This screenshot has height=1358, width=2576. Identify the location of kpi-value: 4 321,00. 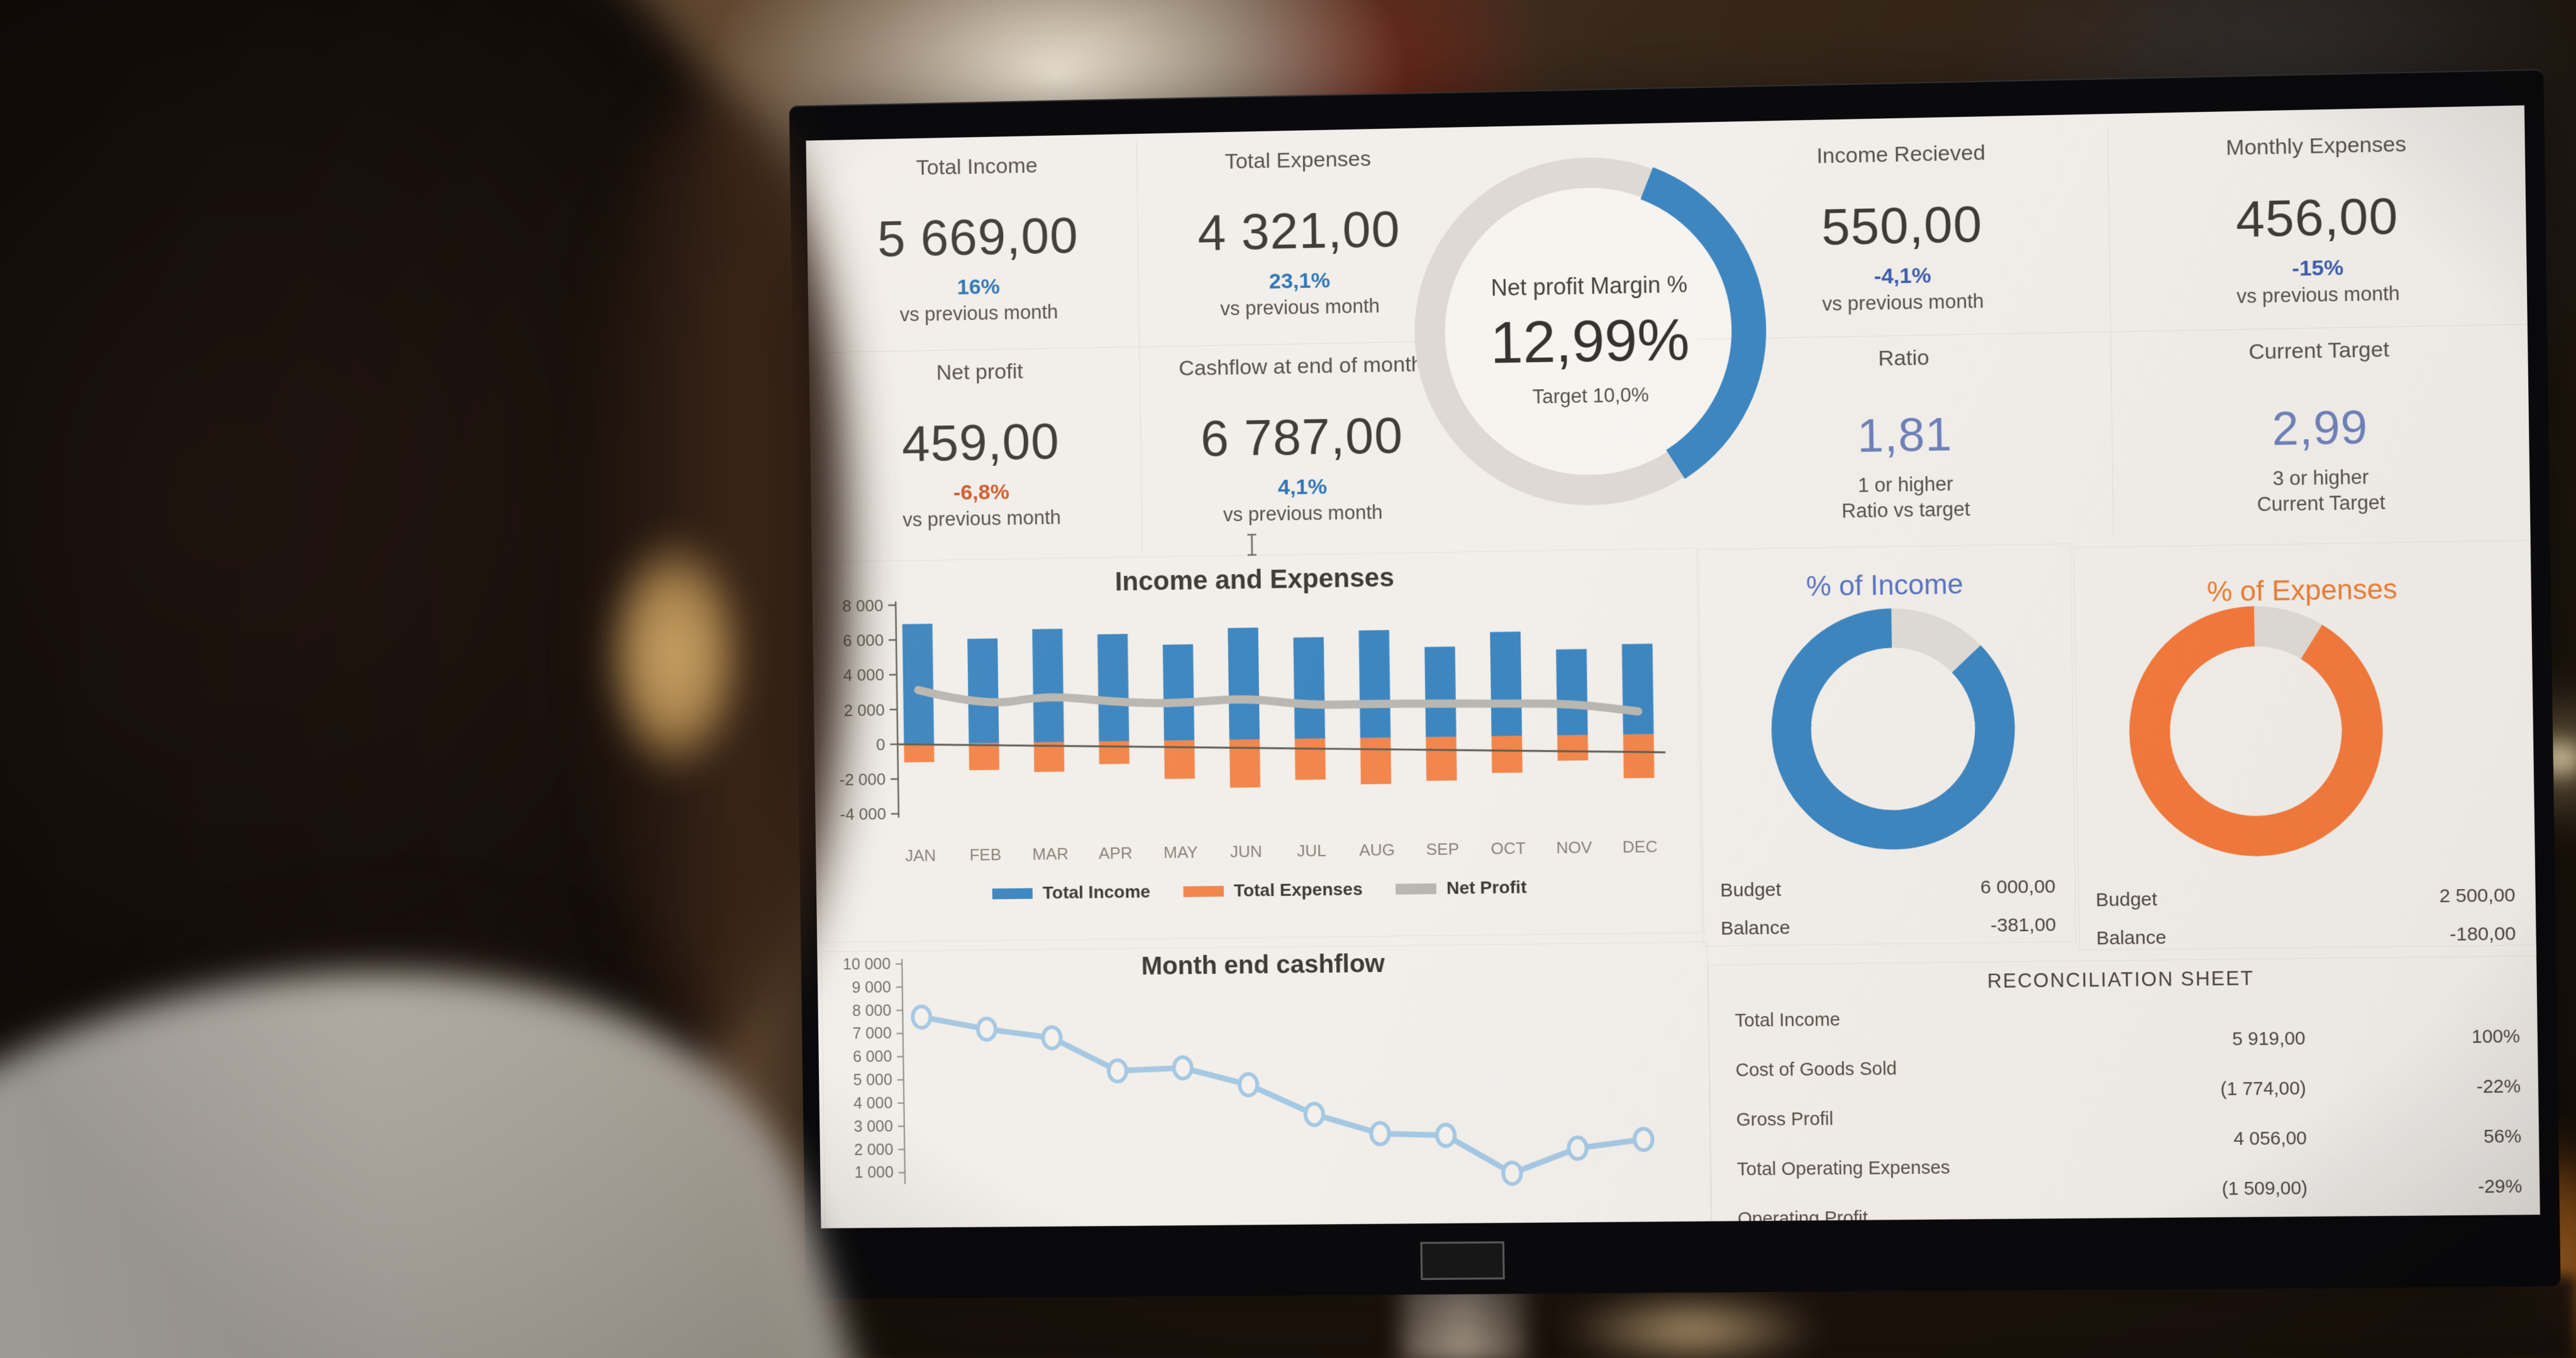
(1299, 231).